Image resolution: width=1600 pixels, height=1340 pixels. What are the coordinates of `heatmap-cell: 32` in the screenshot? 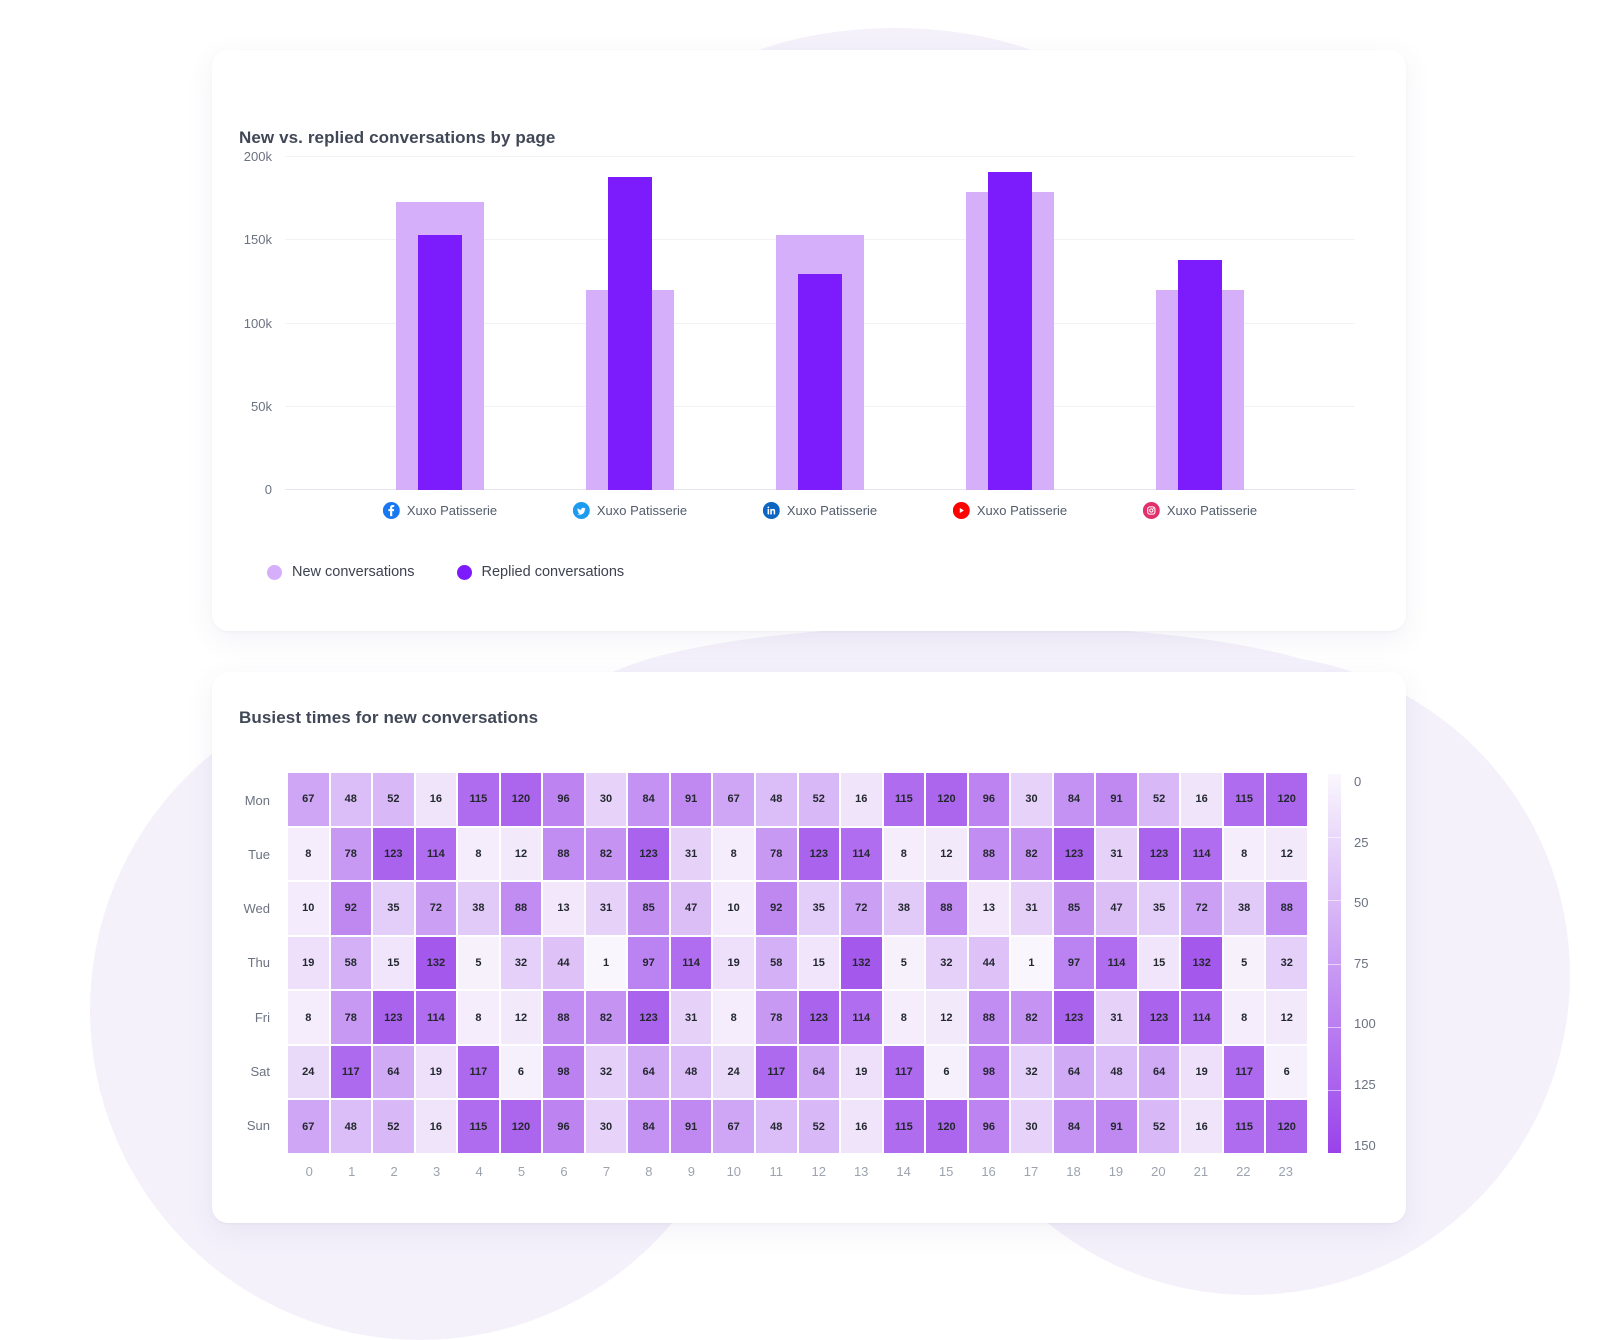 It's located at (1031, 1072).